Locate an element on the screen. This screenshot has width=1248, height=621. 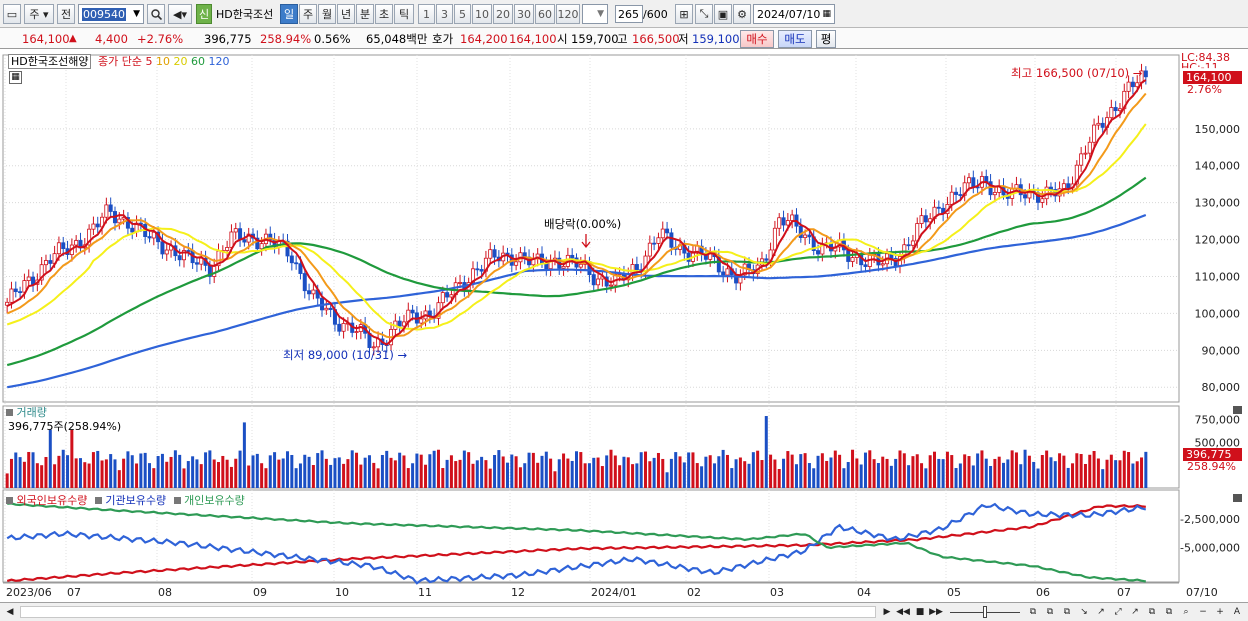
period-month-tab: 월 is located at coordinates (327, 14).